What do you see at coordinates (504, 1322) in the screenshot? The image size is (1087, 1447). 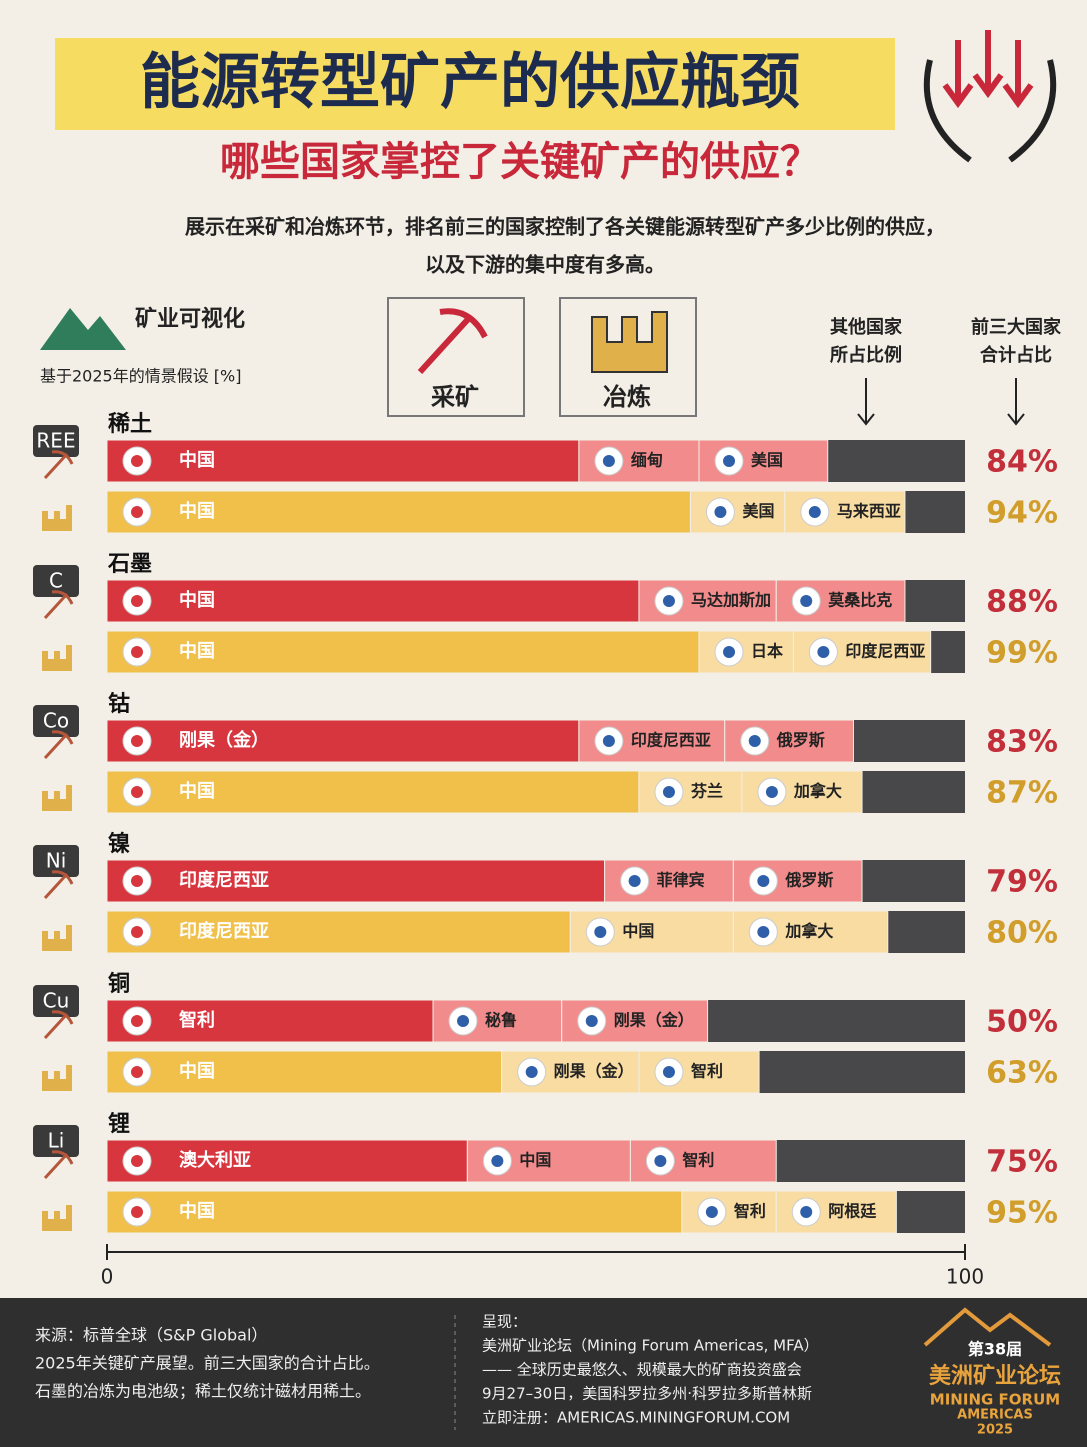 I see `presenter-line: 呈现：` at bounding box center [504, 1322].